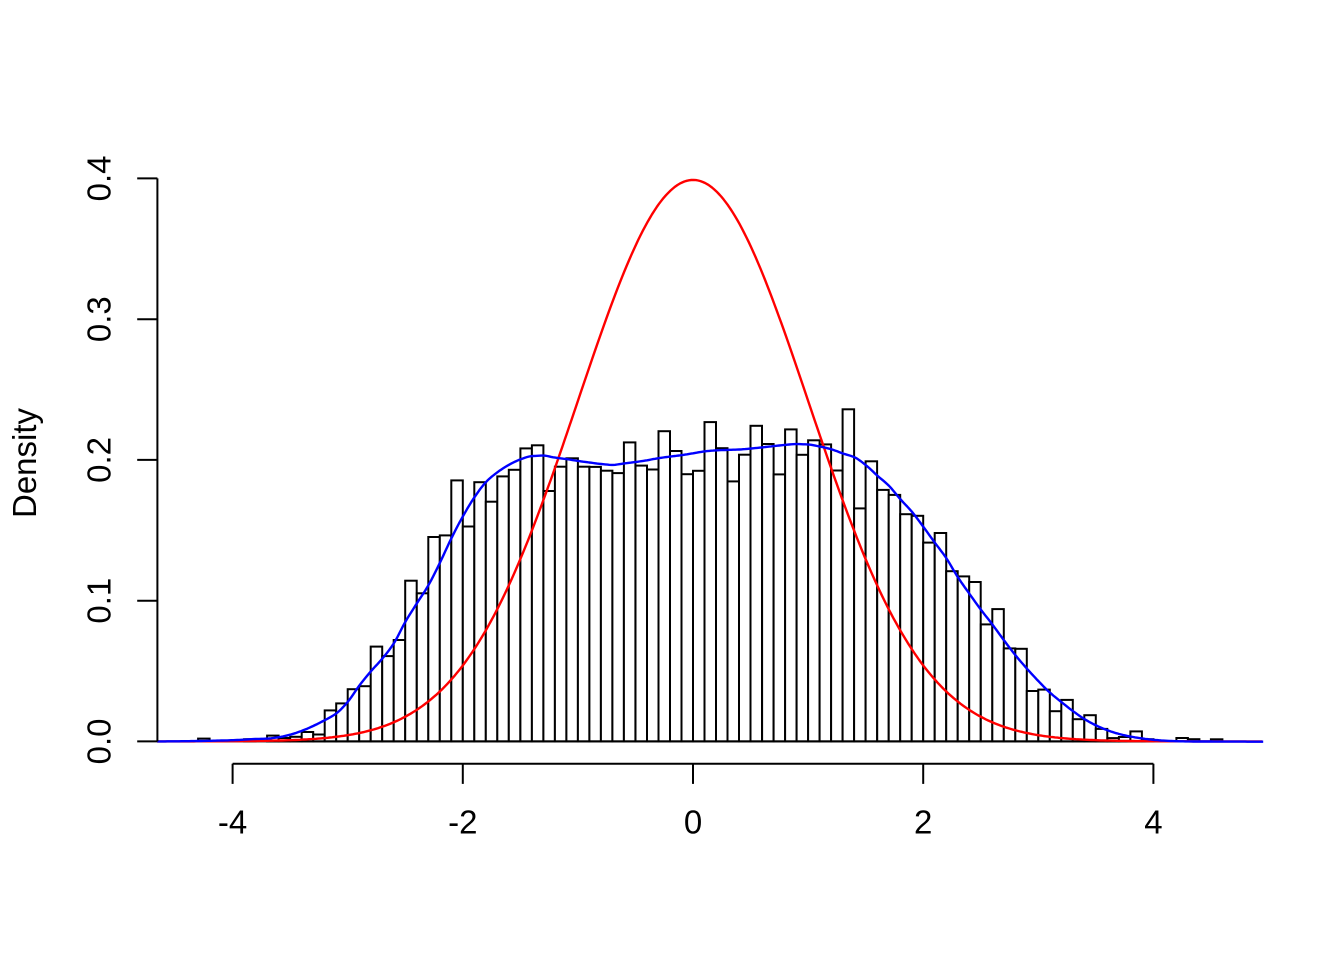  Describe the element at coordinates (99, 741) in the screenshot. I see `svg-text: 0.0` at that location.